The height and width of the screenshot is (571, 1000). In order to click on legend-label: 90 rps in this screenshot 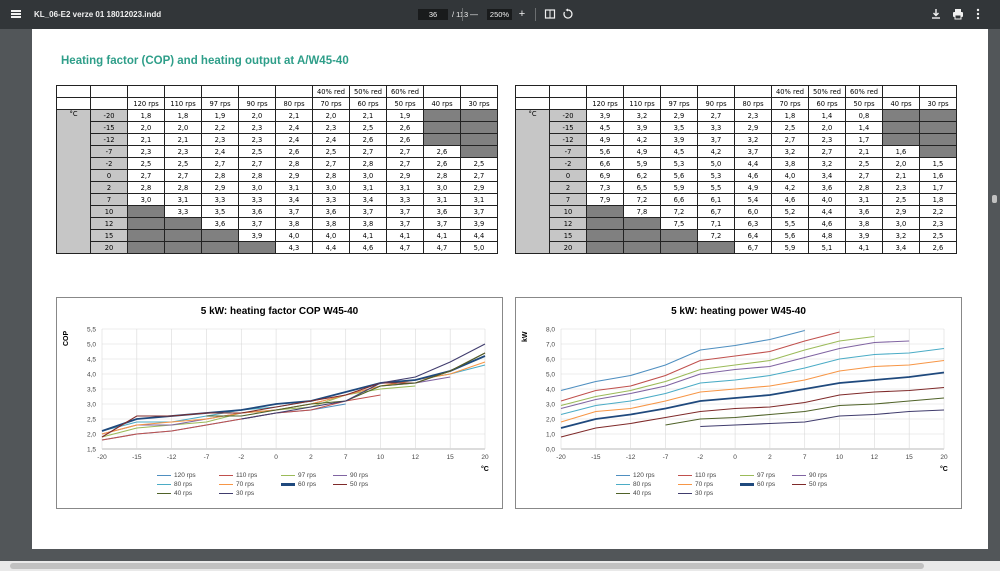, I will do `click(359, 475)`.